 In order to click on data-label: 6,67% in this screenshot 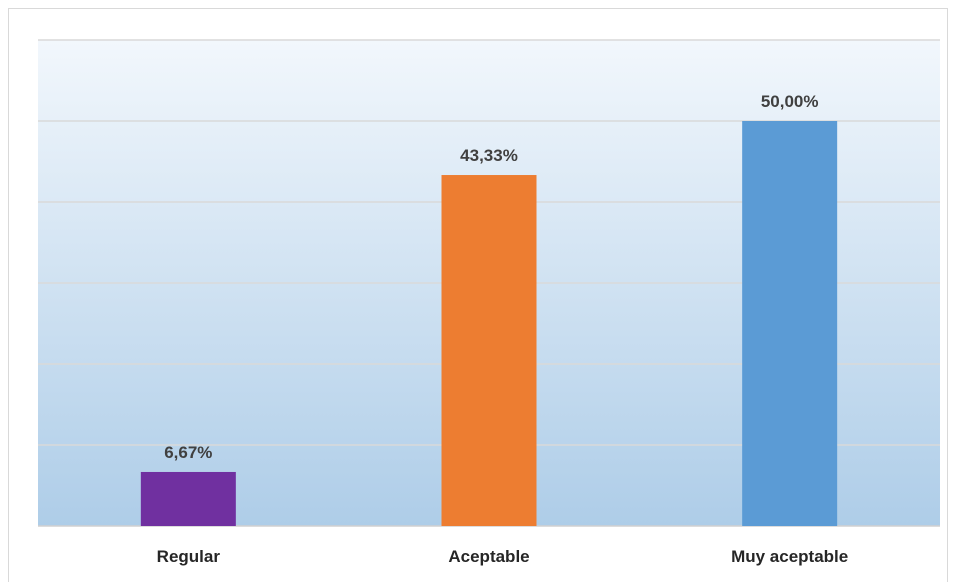, I will do `click(188, 452)`.